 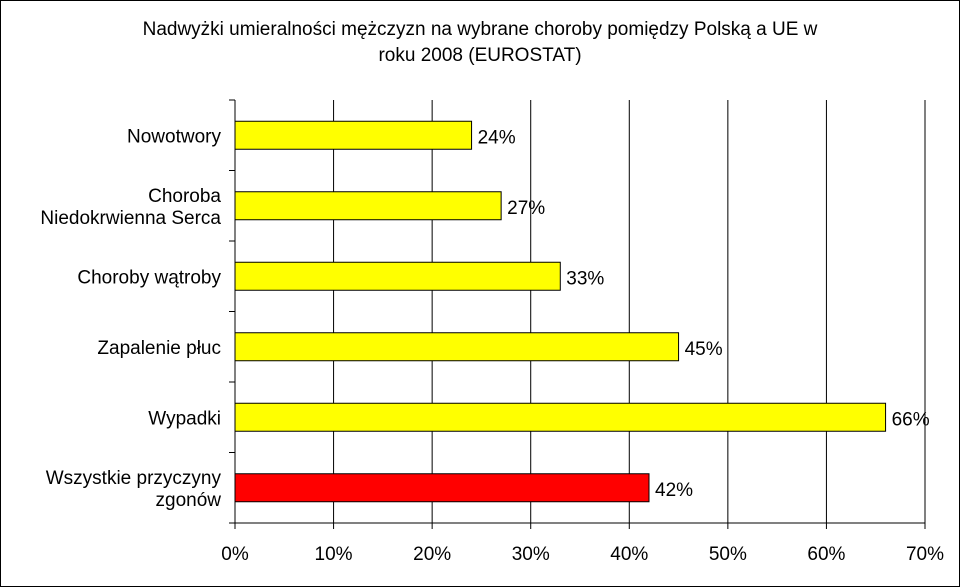 What do you see at coordinates (826, 554) in the screenshot?
I see `x-tick-label: 60%` at bounding box center [826, 554].